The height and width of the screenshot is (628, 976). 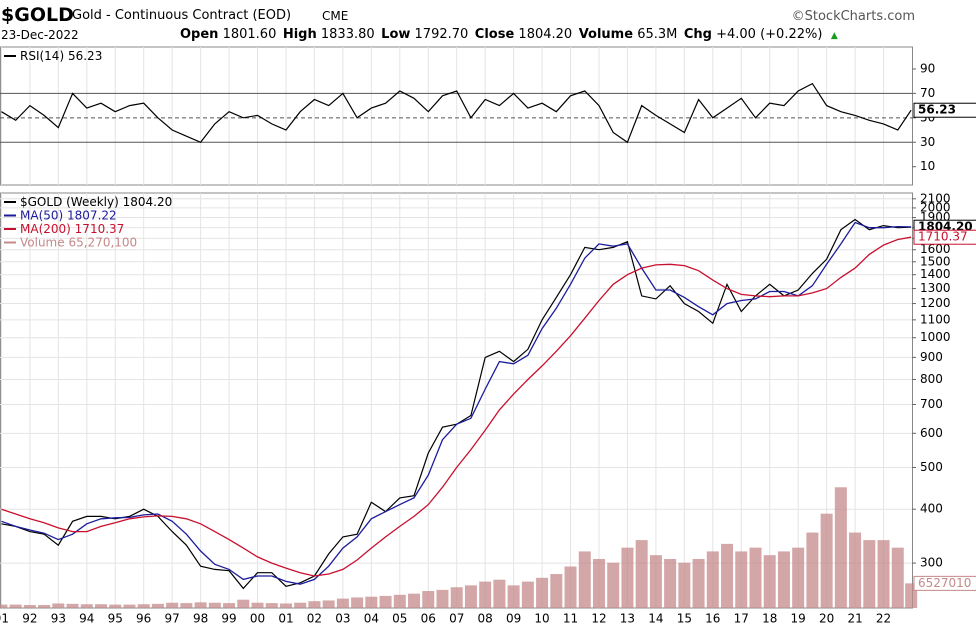 What do you see at coordinates (931, 563) in the screenshot?
I see `y-tick-label: 300` at bounding box center [931, 563].